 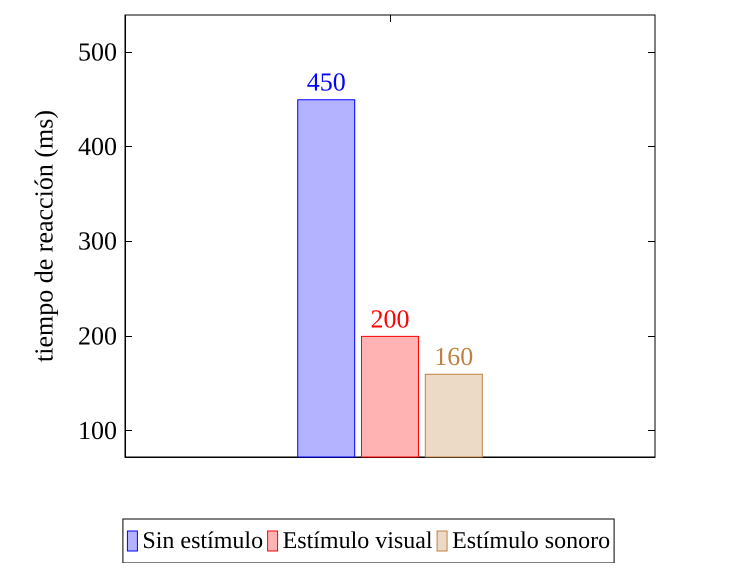 I want to click on y-axis-title: tiempo de reacción (ms), so click(x=44, y=236).